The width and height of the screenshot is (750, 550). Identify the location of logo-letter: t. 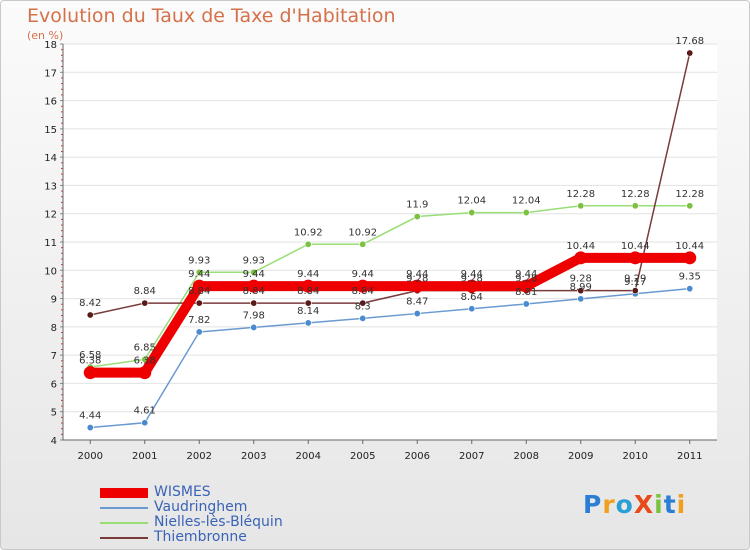
(670, 504).